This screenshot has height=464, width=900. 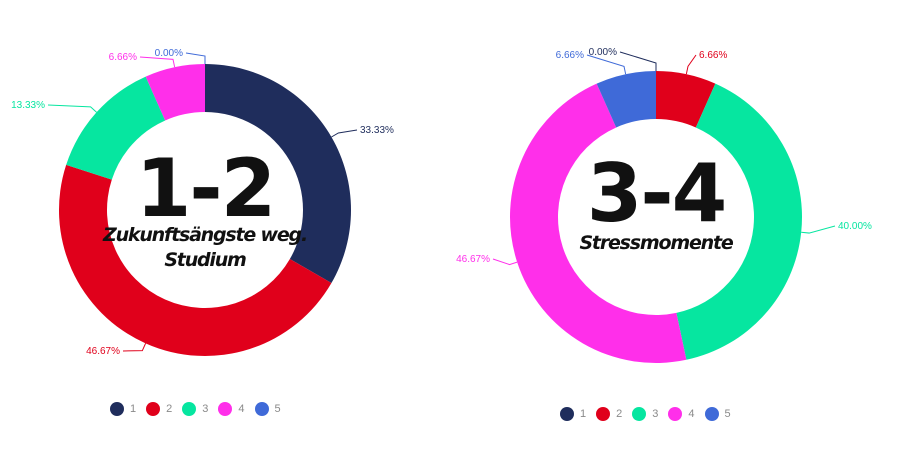 I want to click on chart-2-legend-item-4: 4, so click(x=681, y=414).